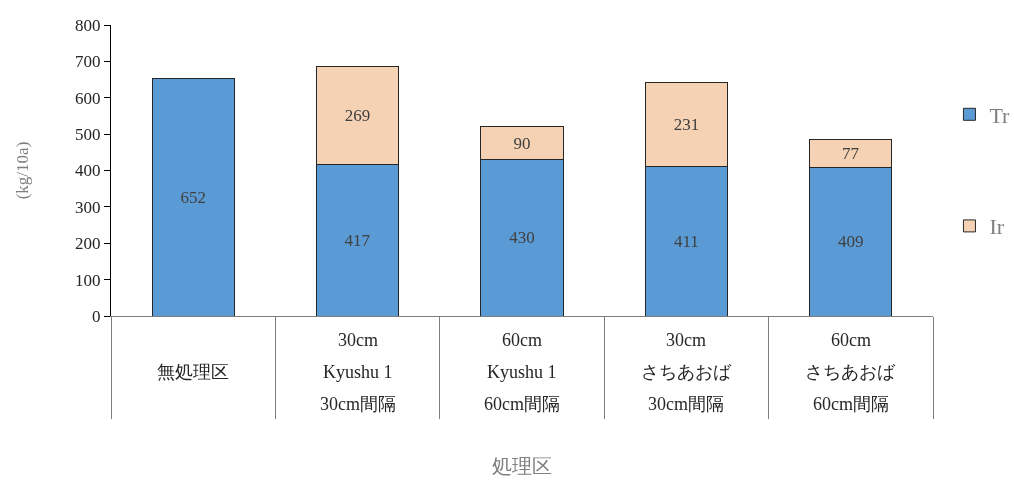  I want to click on data-label: 409, so click(851, 242).